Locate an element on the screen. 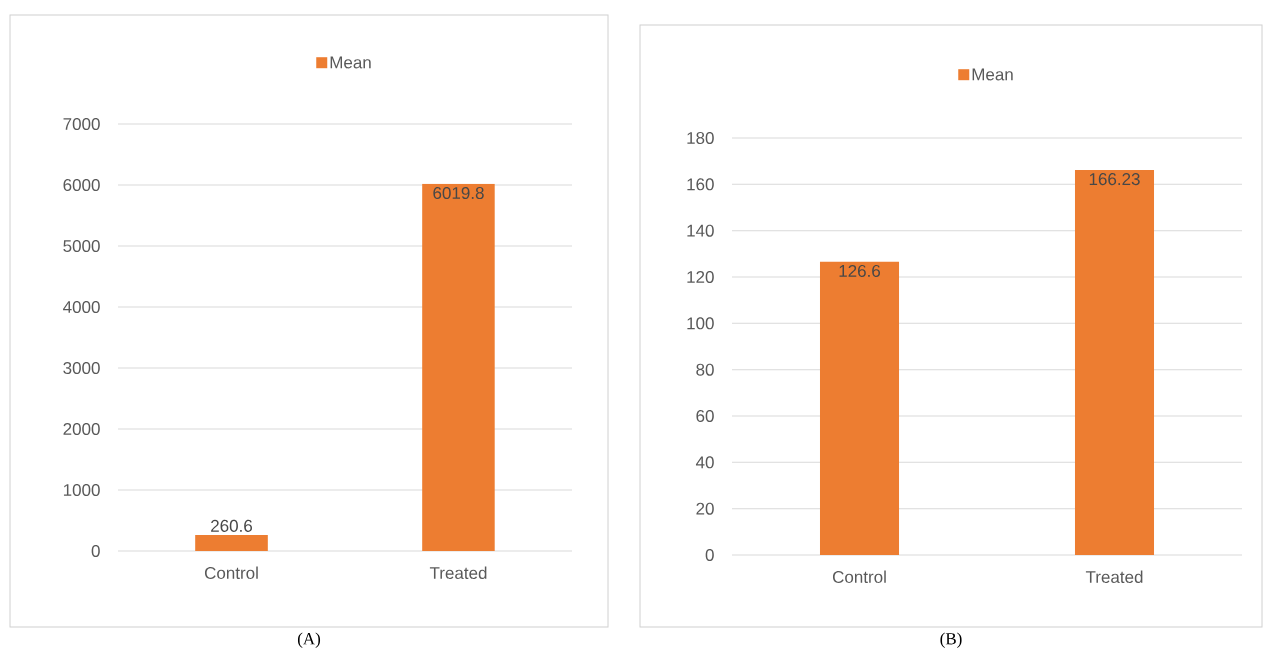 This screenshot has width=1265, height=657. y-tick-label: 1000 is located at coordinates (81, 490).